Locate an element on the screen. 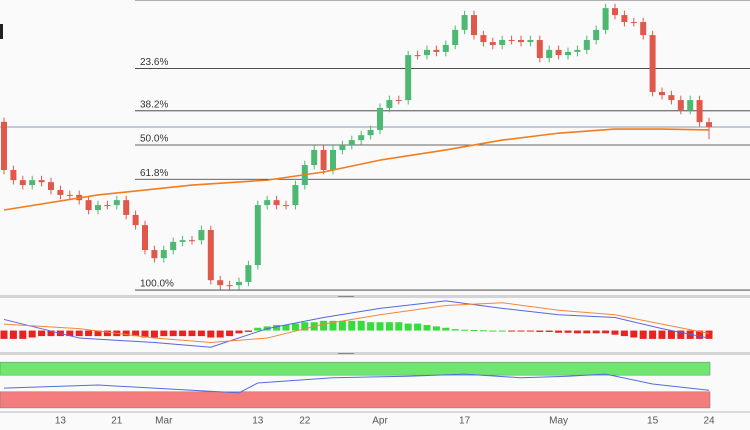 The height and width of the screenshot is (430, 750). x-tick-label: May is located at coordinates (558, 421).